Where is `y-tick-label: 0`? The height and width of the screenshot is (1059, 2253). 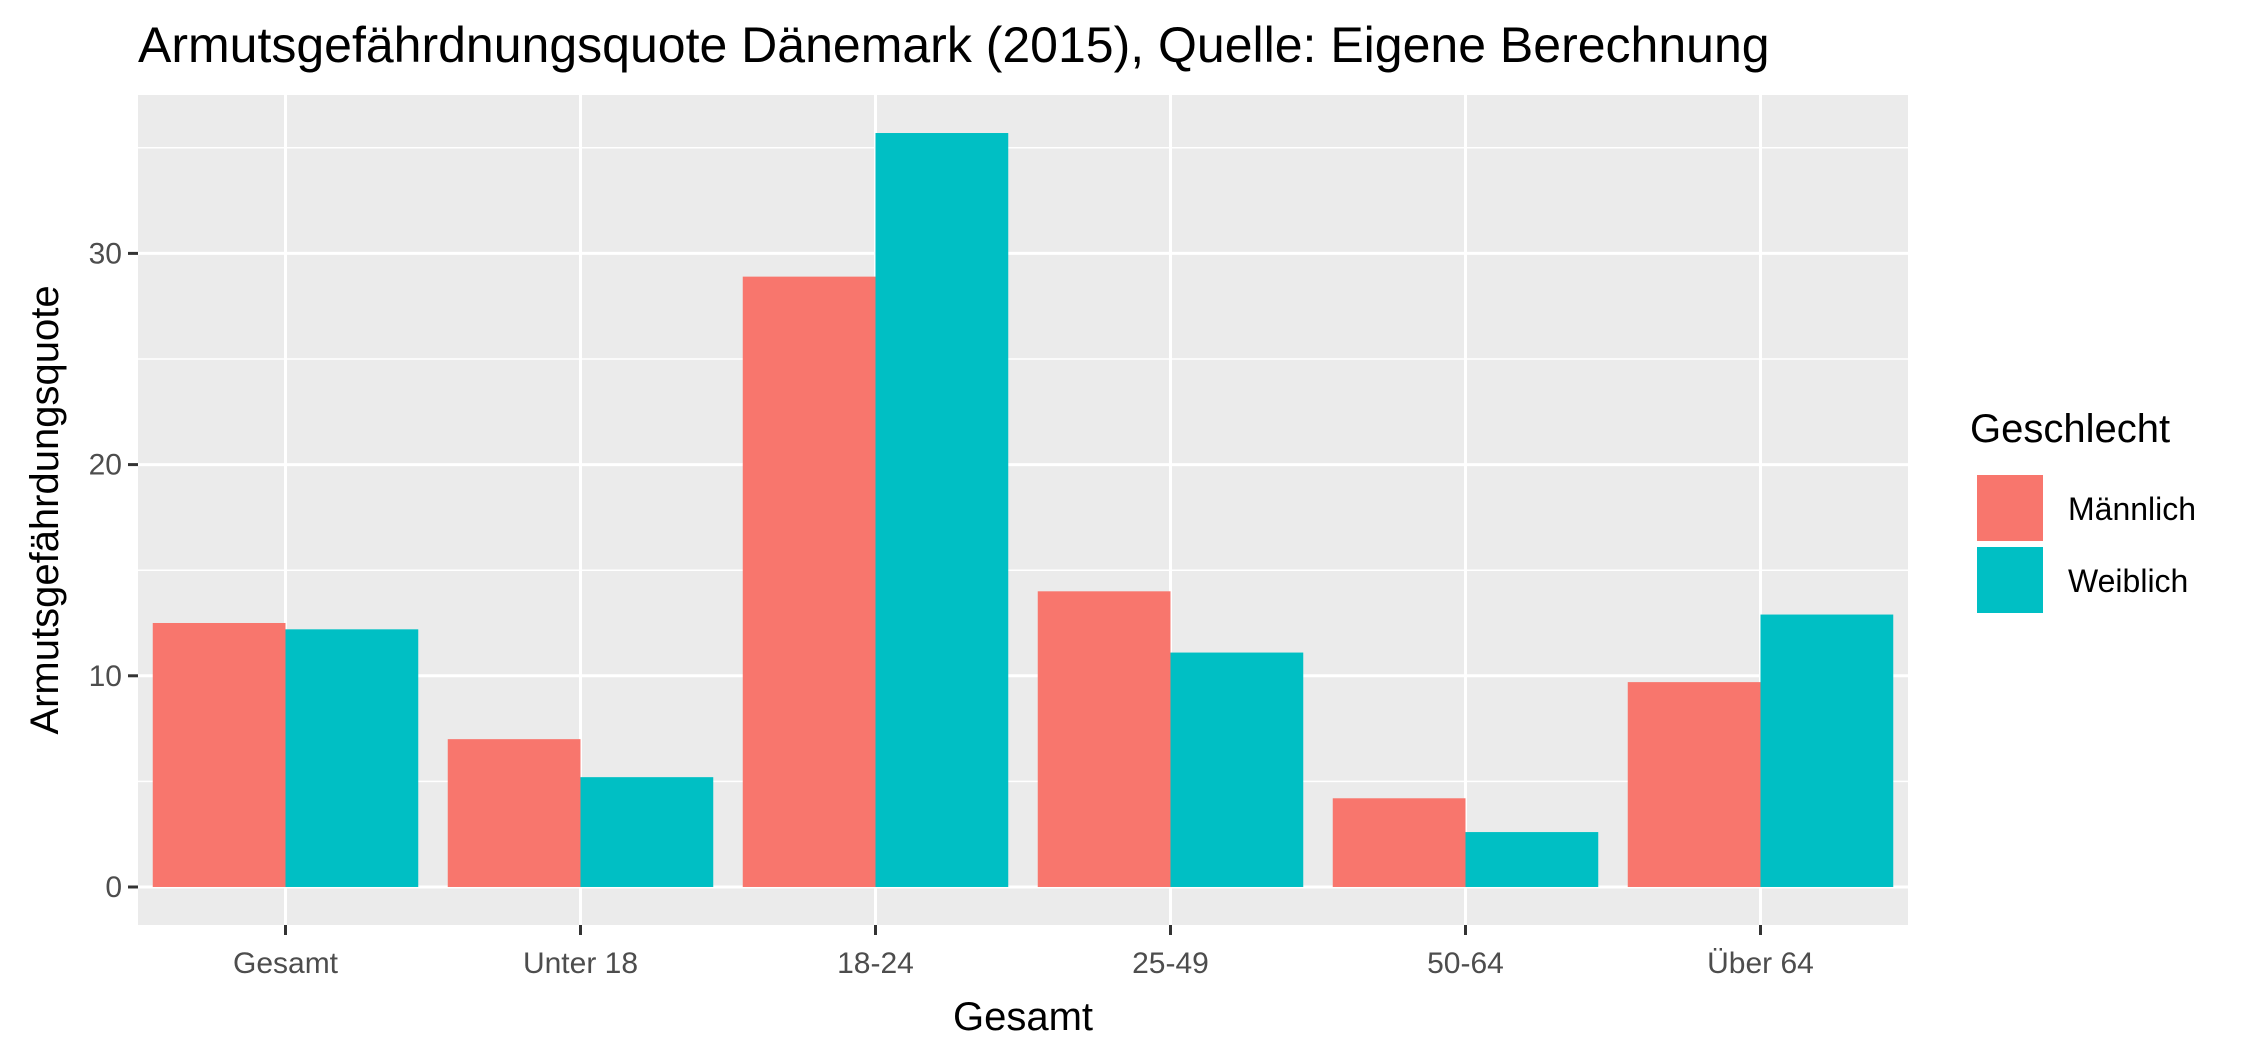
y-tick-label: 0 is located at coordinates (113, 887).